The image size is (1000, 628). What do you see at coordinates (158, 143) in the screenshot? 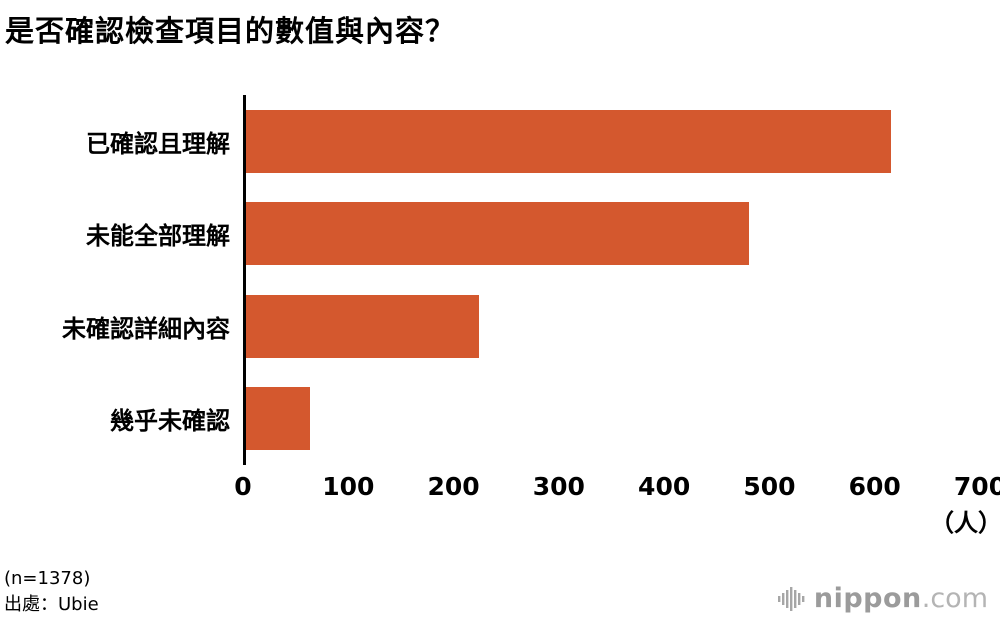
I see `category-label-0: 已確認且理解` at bounding box center [158, 143].